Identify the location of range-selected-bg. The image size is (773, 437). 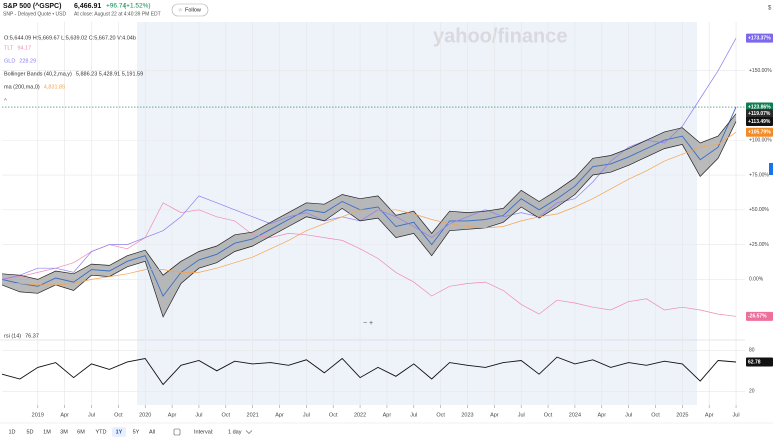
(119, 432).